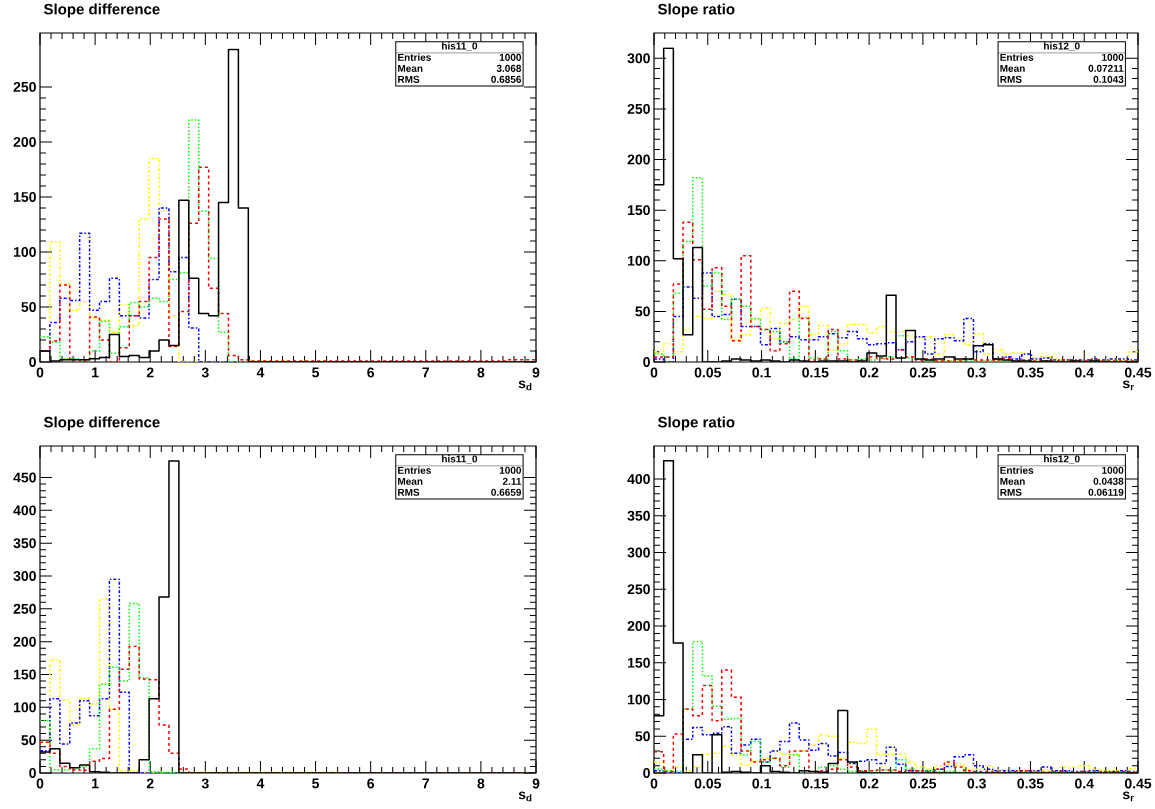 This screenshot has height=809, width=1155. What do you see at coordinates (24, 477) in the screenshot?
I see `y-tick-label: 450` at bounding box center [24, 477].